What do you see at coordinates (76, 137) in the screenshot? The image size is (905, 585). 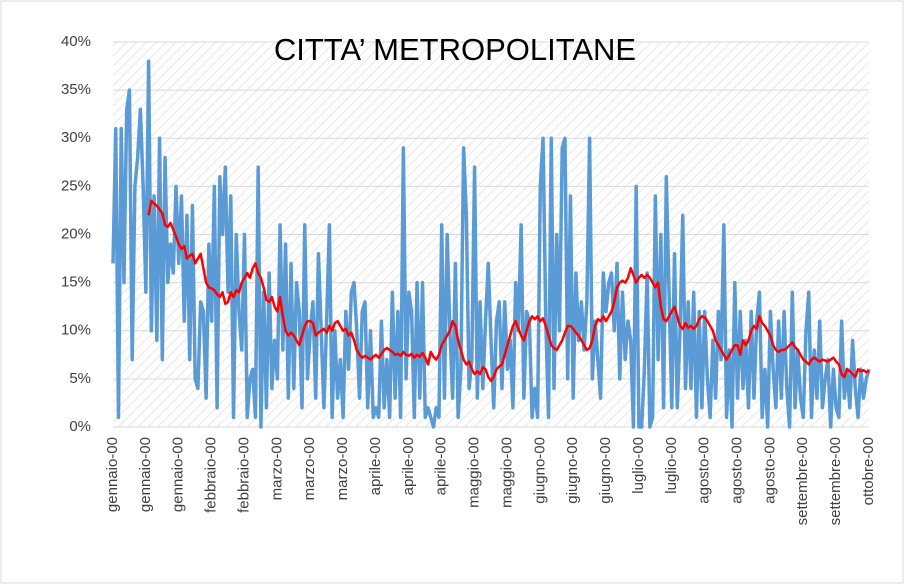 I see `y-tick-label: 30%` at bounding box center [76, 137].